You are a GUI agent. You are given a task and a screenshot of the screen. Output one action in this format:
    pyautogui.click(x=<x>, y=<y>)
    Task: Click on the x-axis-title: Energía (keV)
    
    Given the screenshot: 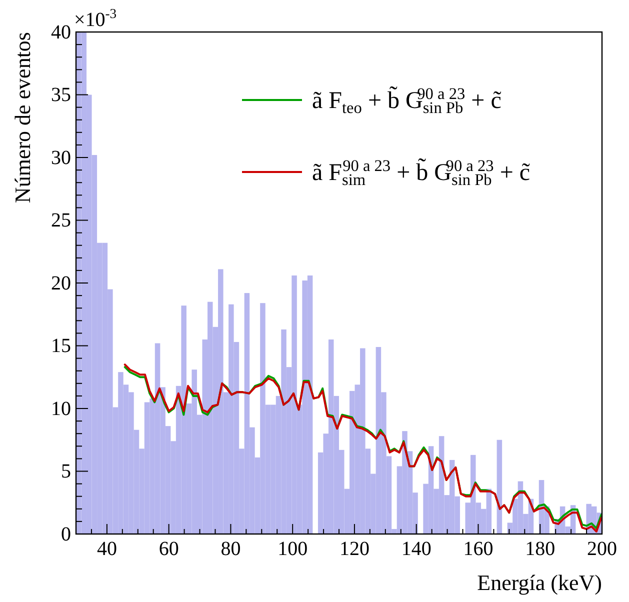 What is the action you would take?
    pyautogui.click(x=539, y=582)
    